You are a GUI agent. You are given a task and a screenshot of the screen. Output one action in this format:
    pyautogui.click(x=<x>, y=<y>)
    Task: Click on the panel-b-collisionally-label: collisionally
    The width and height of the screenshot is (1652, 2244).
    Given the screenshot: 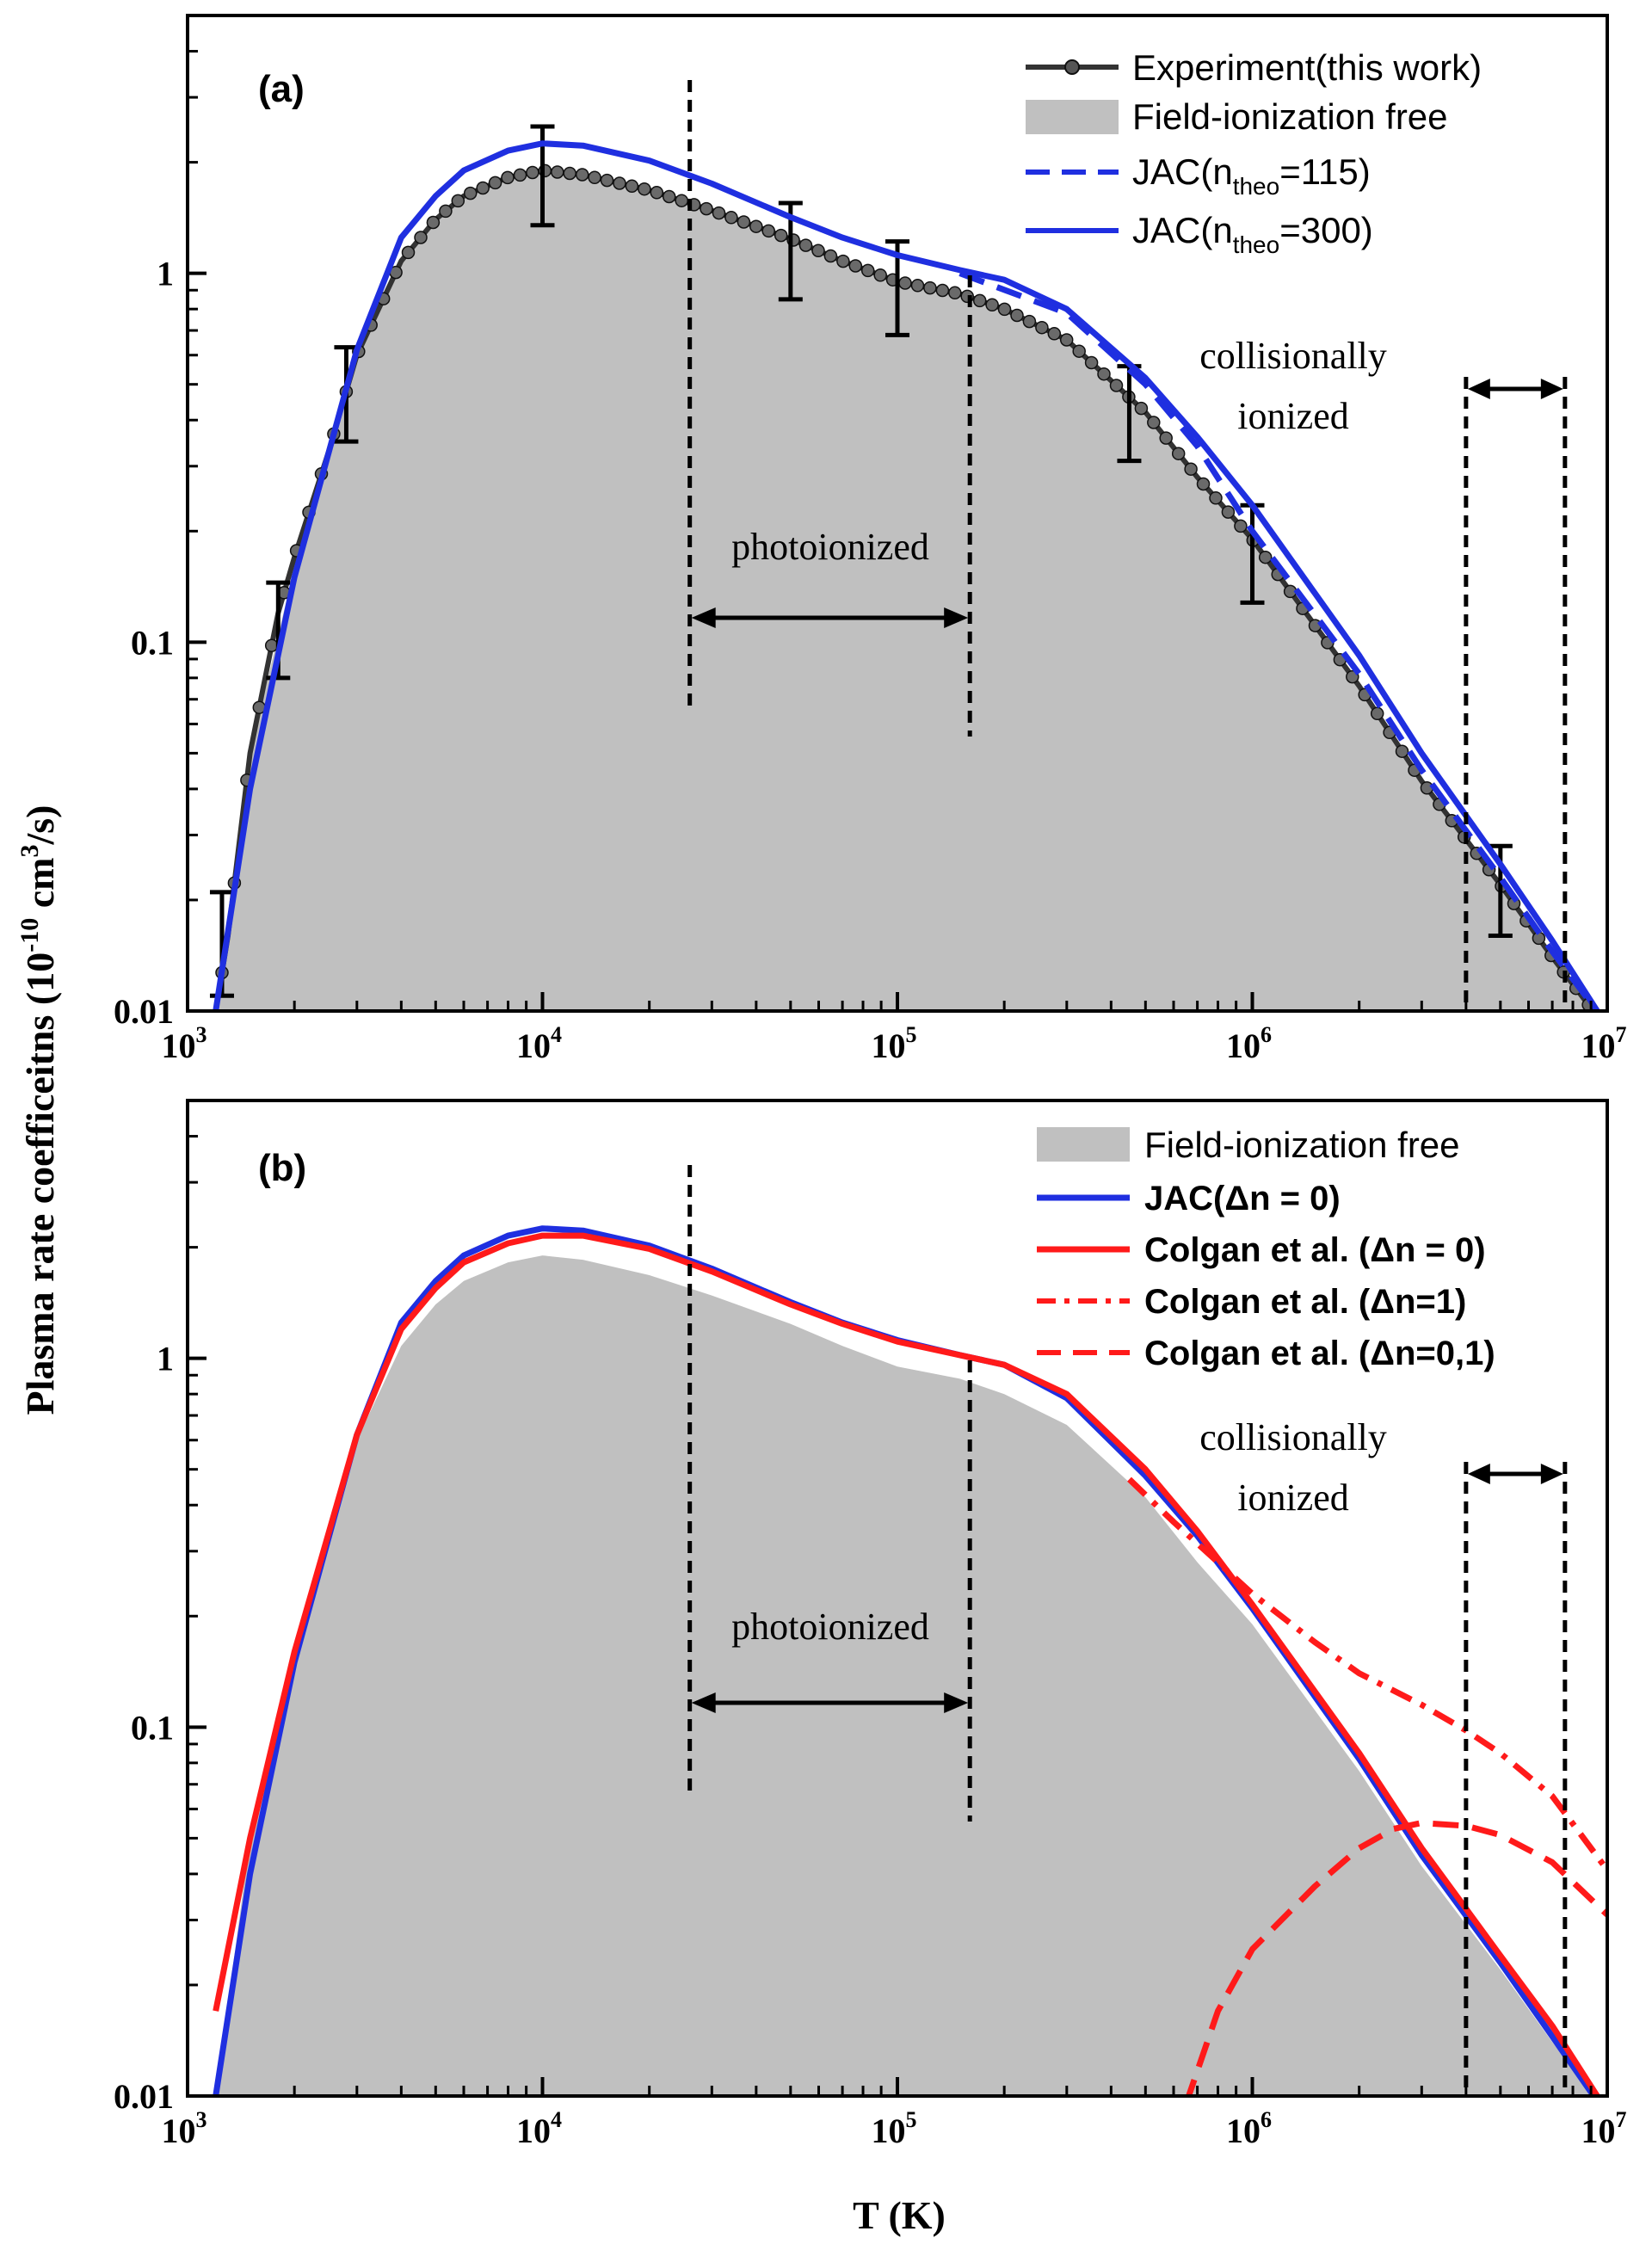 What is the action you would take?
    pyautogui.click(x=1293, y=1437)
    